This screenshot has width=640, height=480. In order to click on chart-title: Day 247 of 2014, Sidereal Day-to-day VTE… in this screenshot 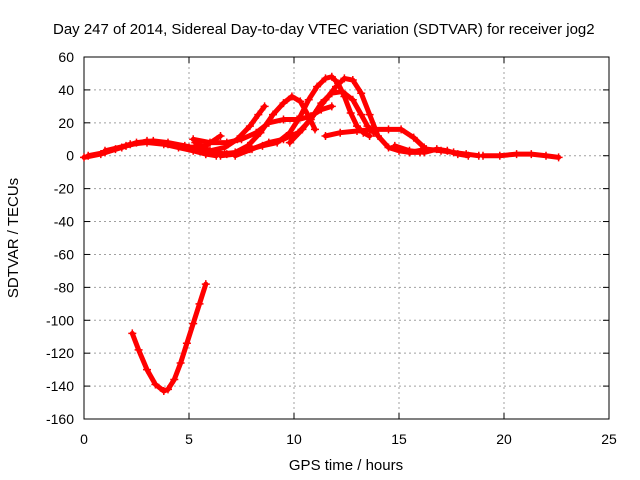, I will do `click(324, 29)`.